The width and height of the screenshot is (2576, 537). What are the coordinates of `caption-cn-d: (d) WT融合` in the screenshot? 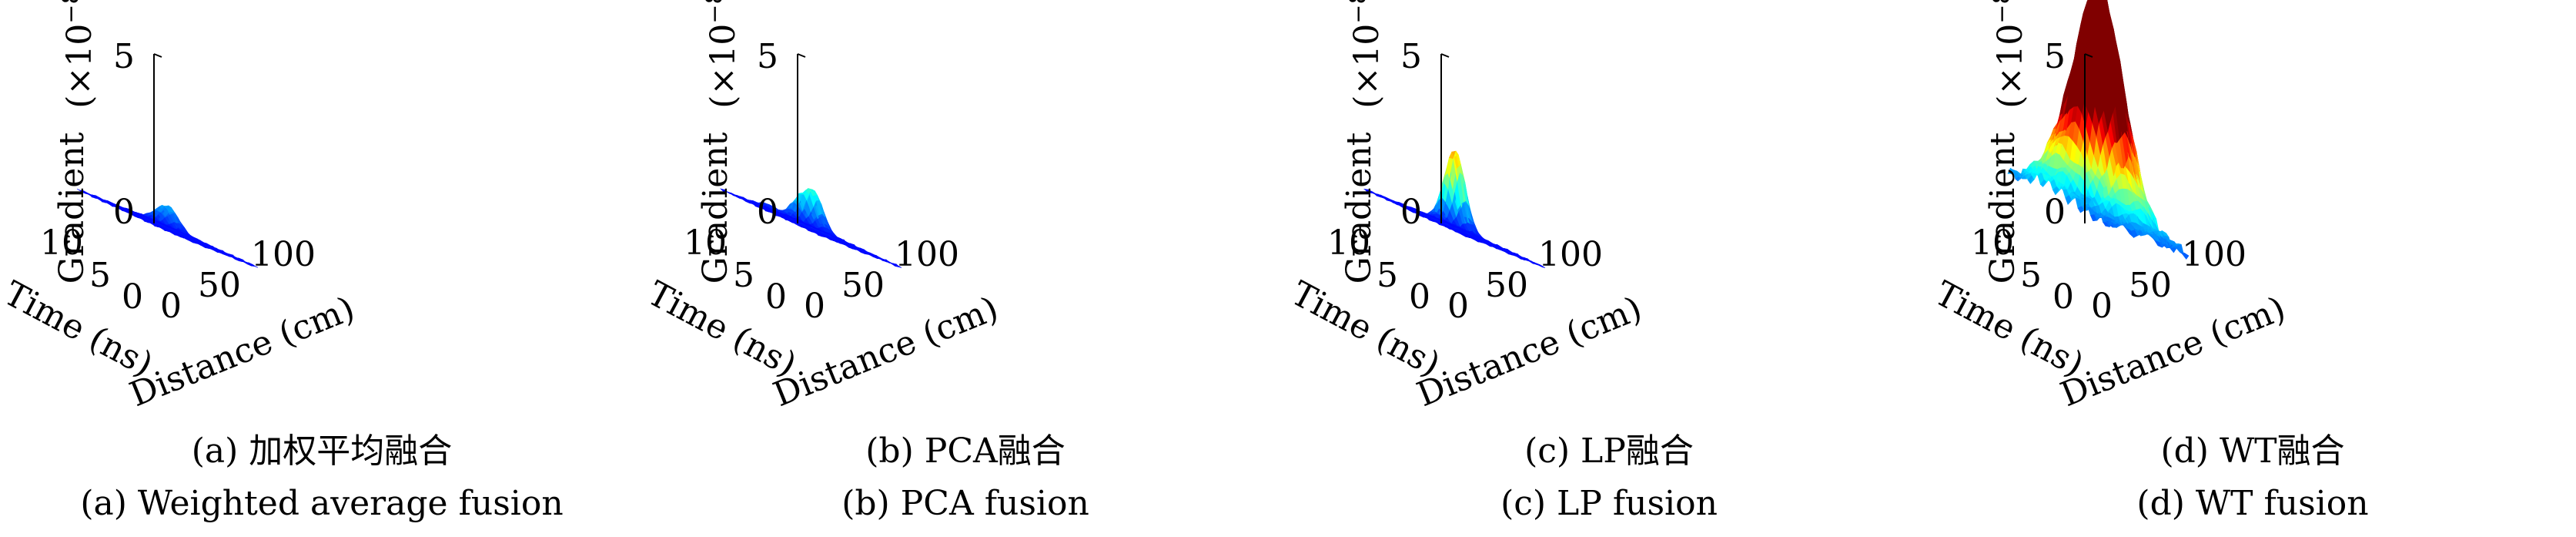 It's located at (2253, 451).